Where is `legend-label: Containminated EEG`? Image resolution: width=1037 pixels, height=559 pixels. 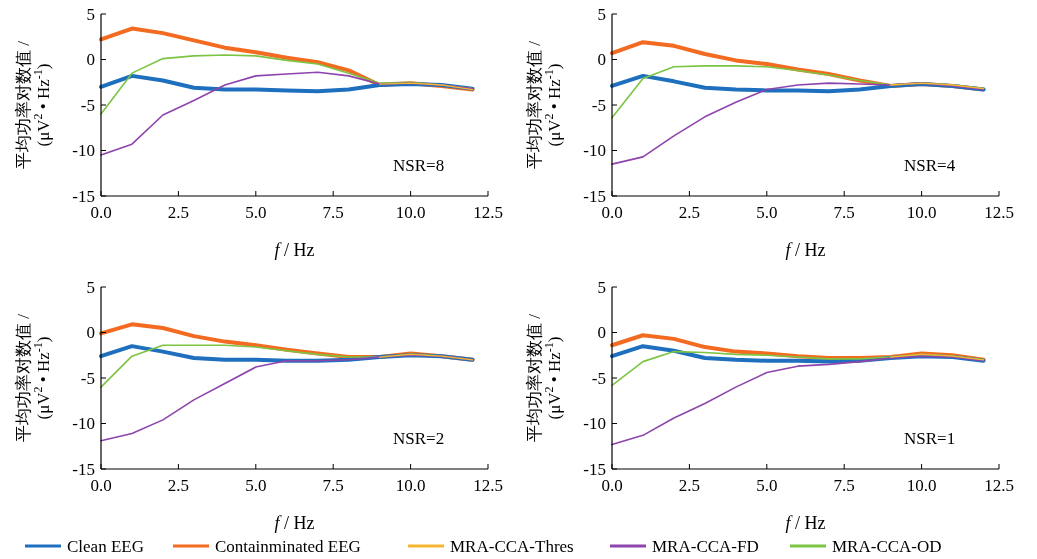 legend-label: Containminated EEG is located at coordinates (288, 546).